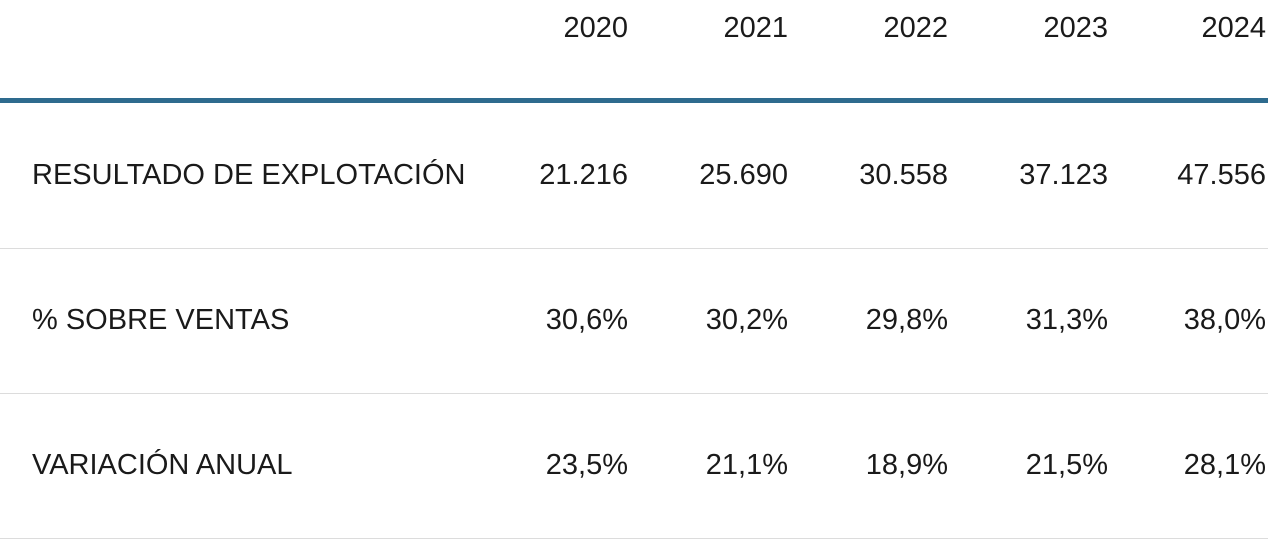 The image size is (1280, 551). What do you see at coordinates (595, 28) in the screenshot?
I see `column-header-2020: 2020` at bounding box center [595, 28].